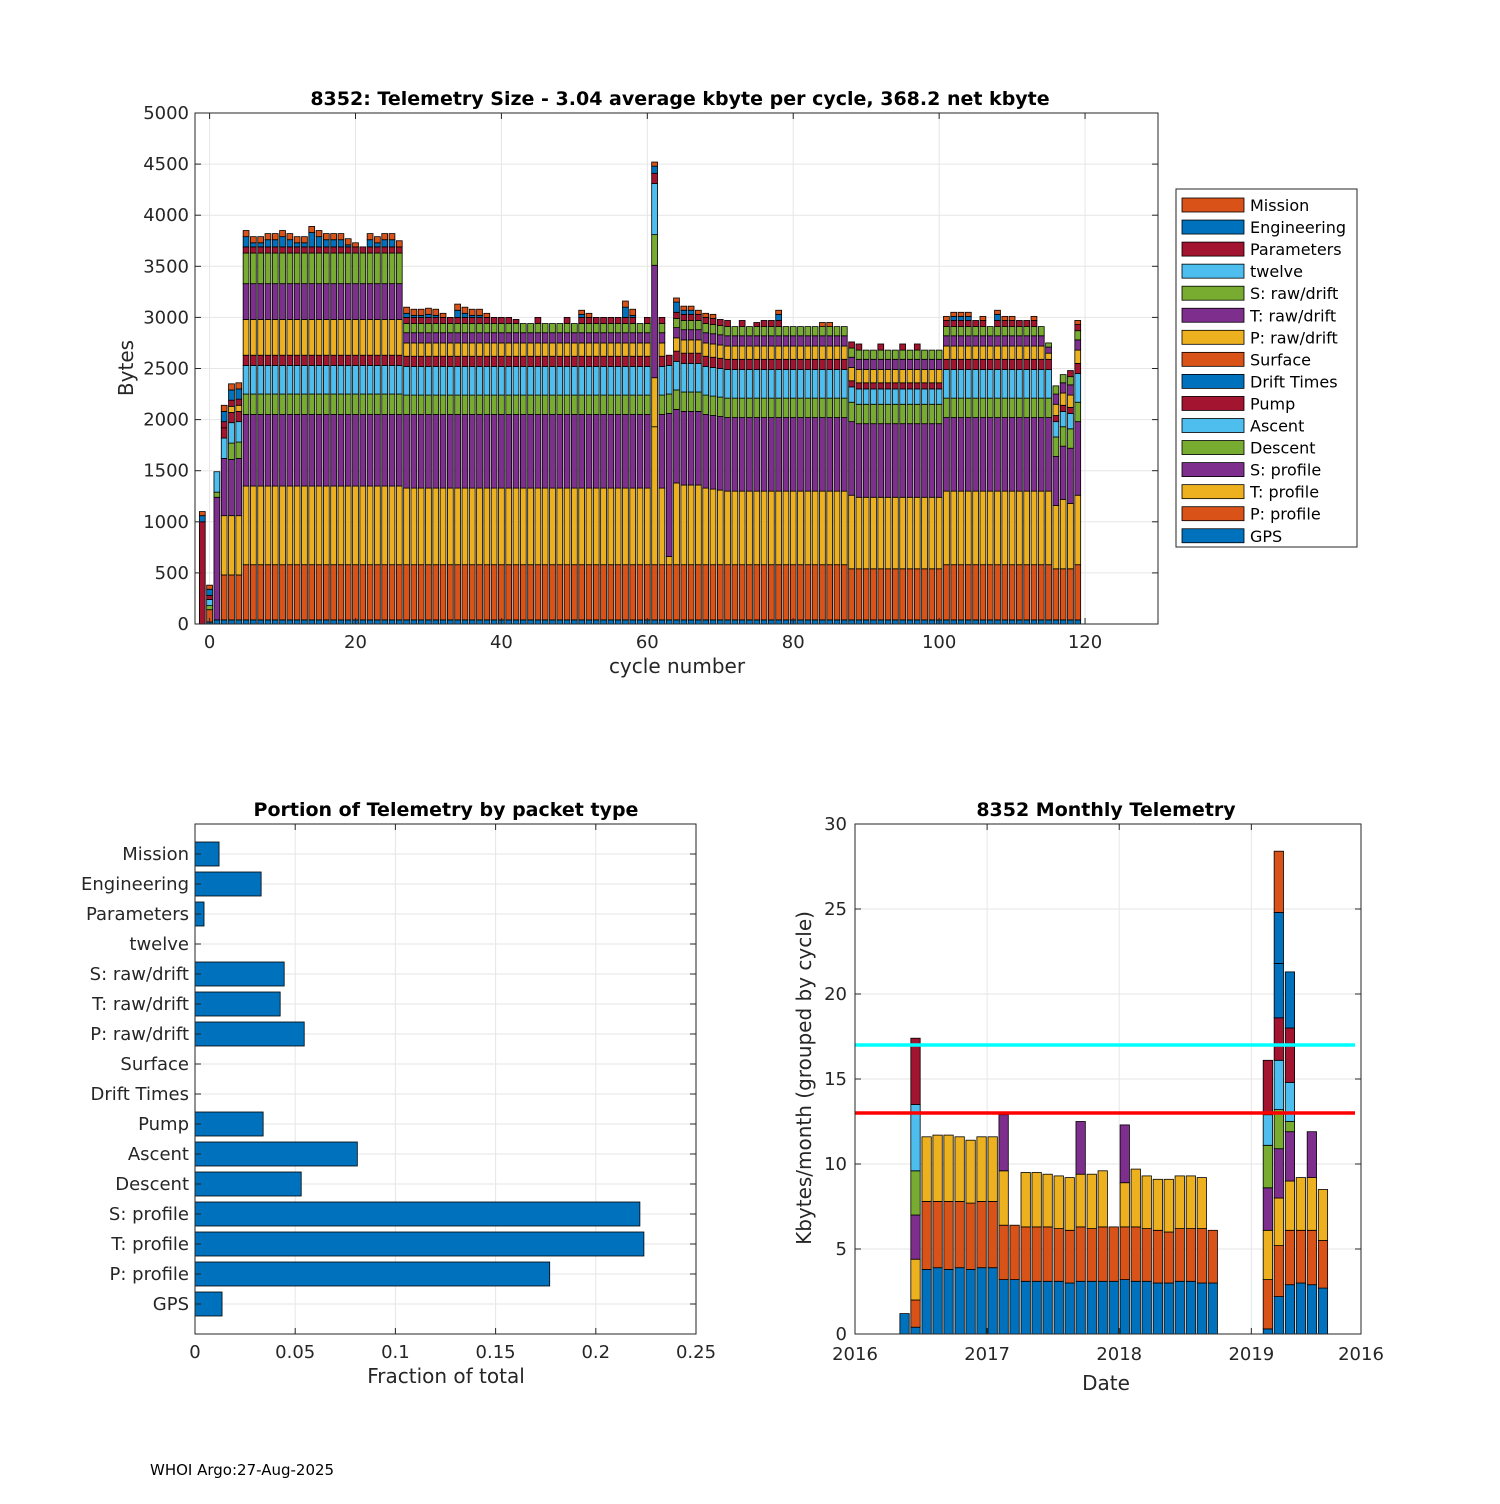  Describe the element at coordinates (1085, 642) in the screenshot. I see `top-x-tick-label: 120` at that location.